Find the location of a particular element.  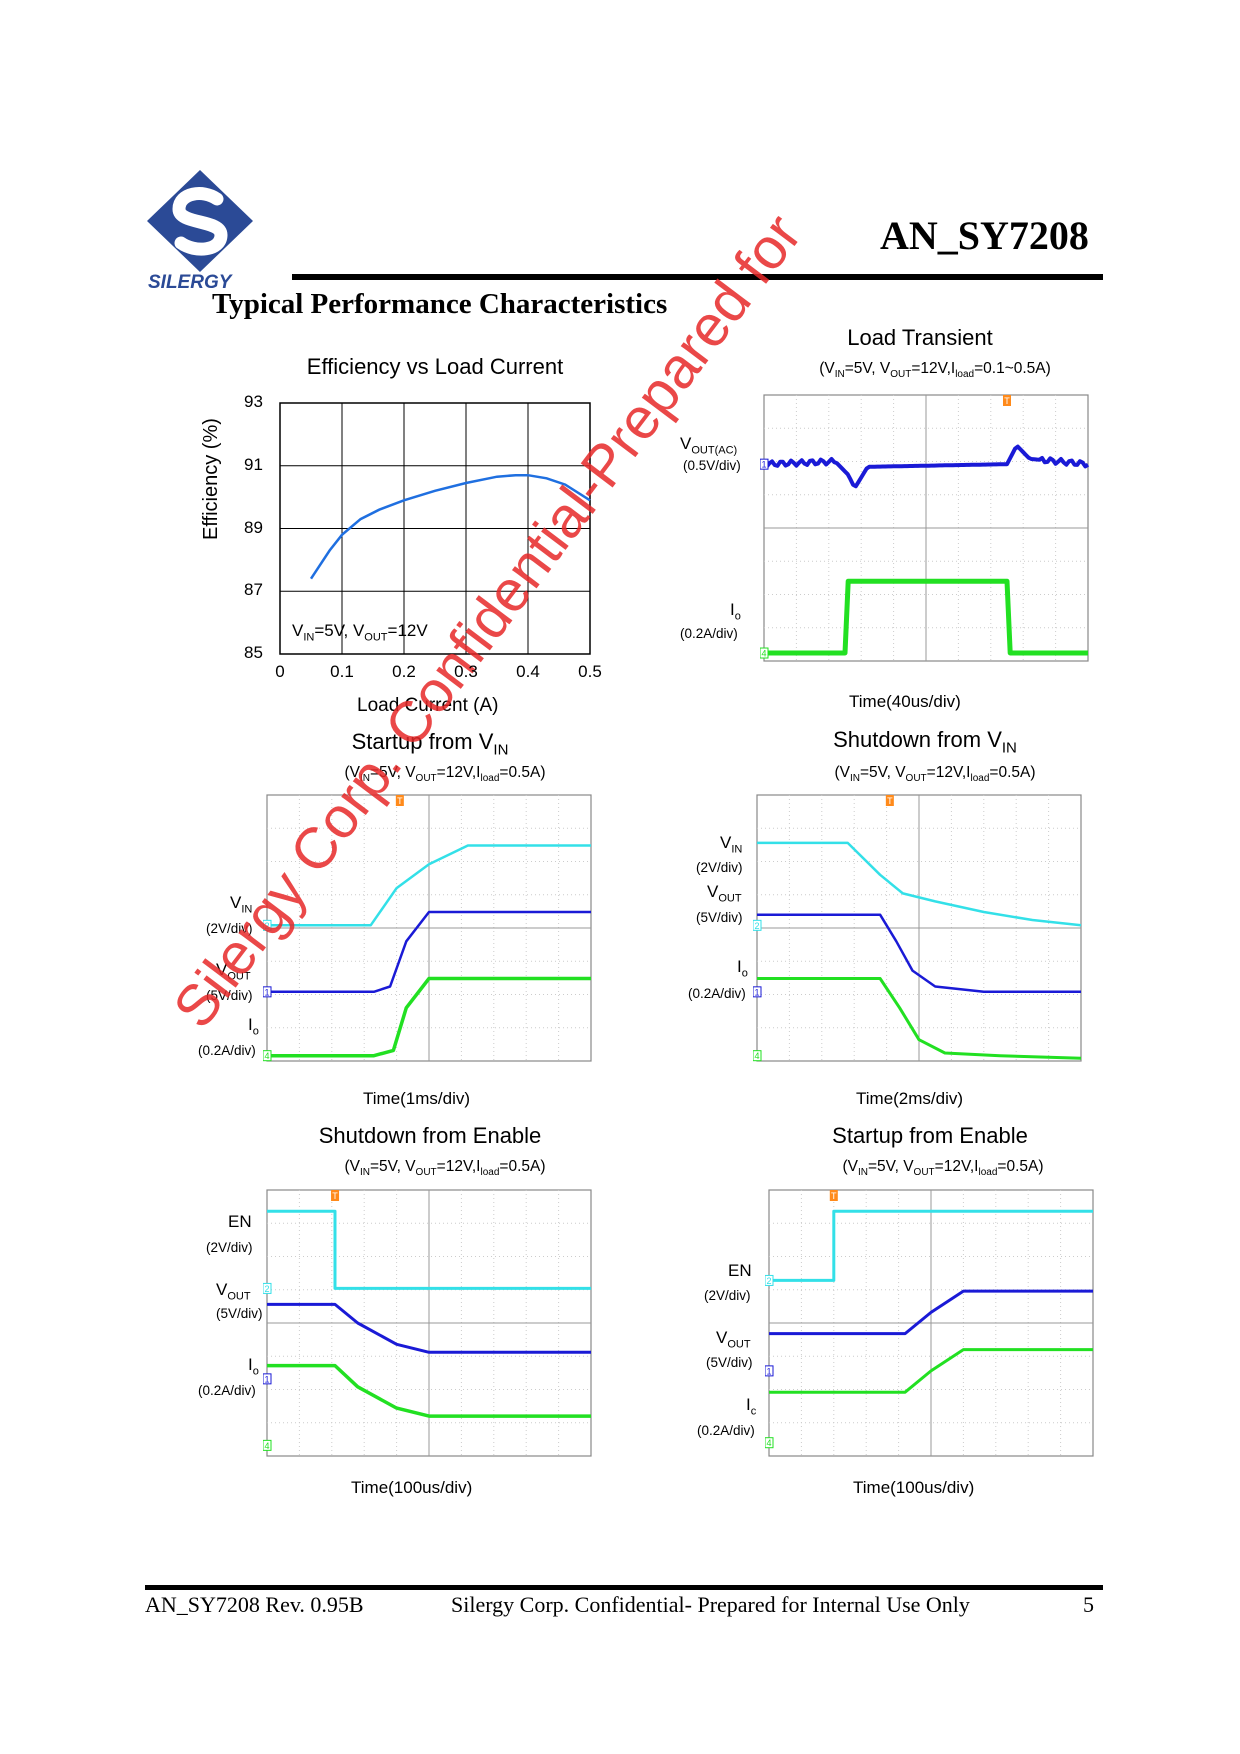

footer-rule is located at coordinates (624, 1587).